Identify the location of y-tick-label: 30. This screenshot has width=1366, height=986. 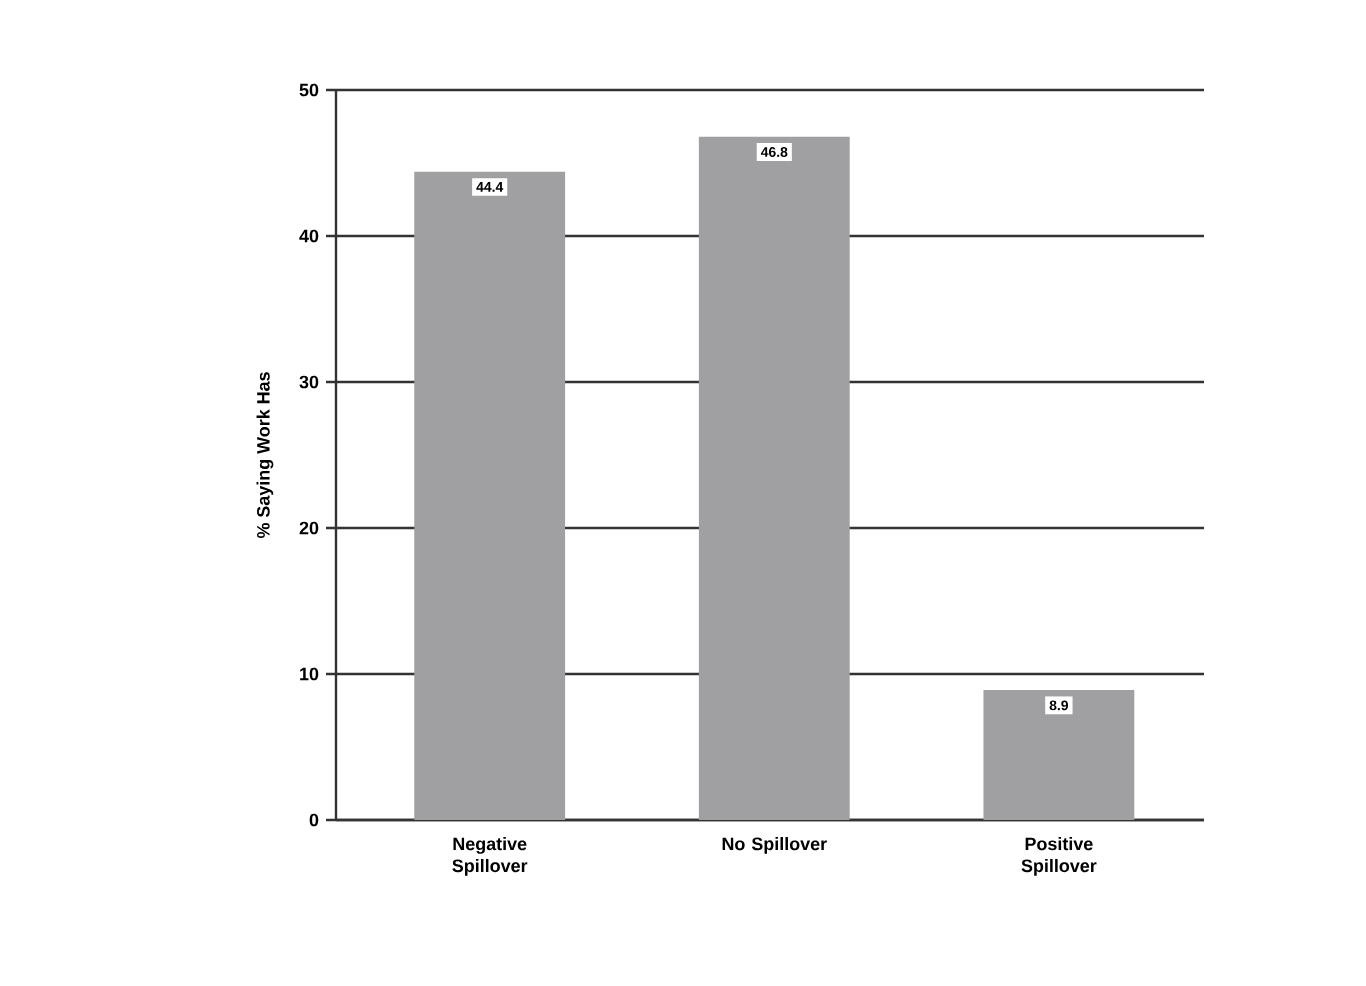
(309, 382).